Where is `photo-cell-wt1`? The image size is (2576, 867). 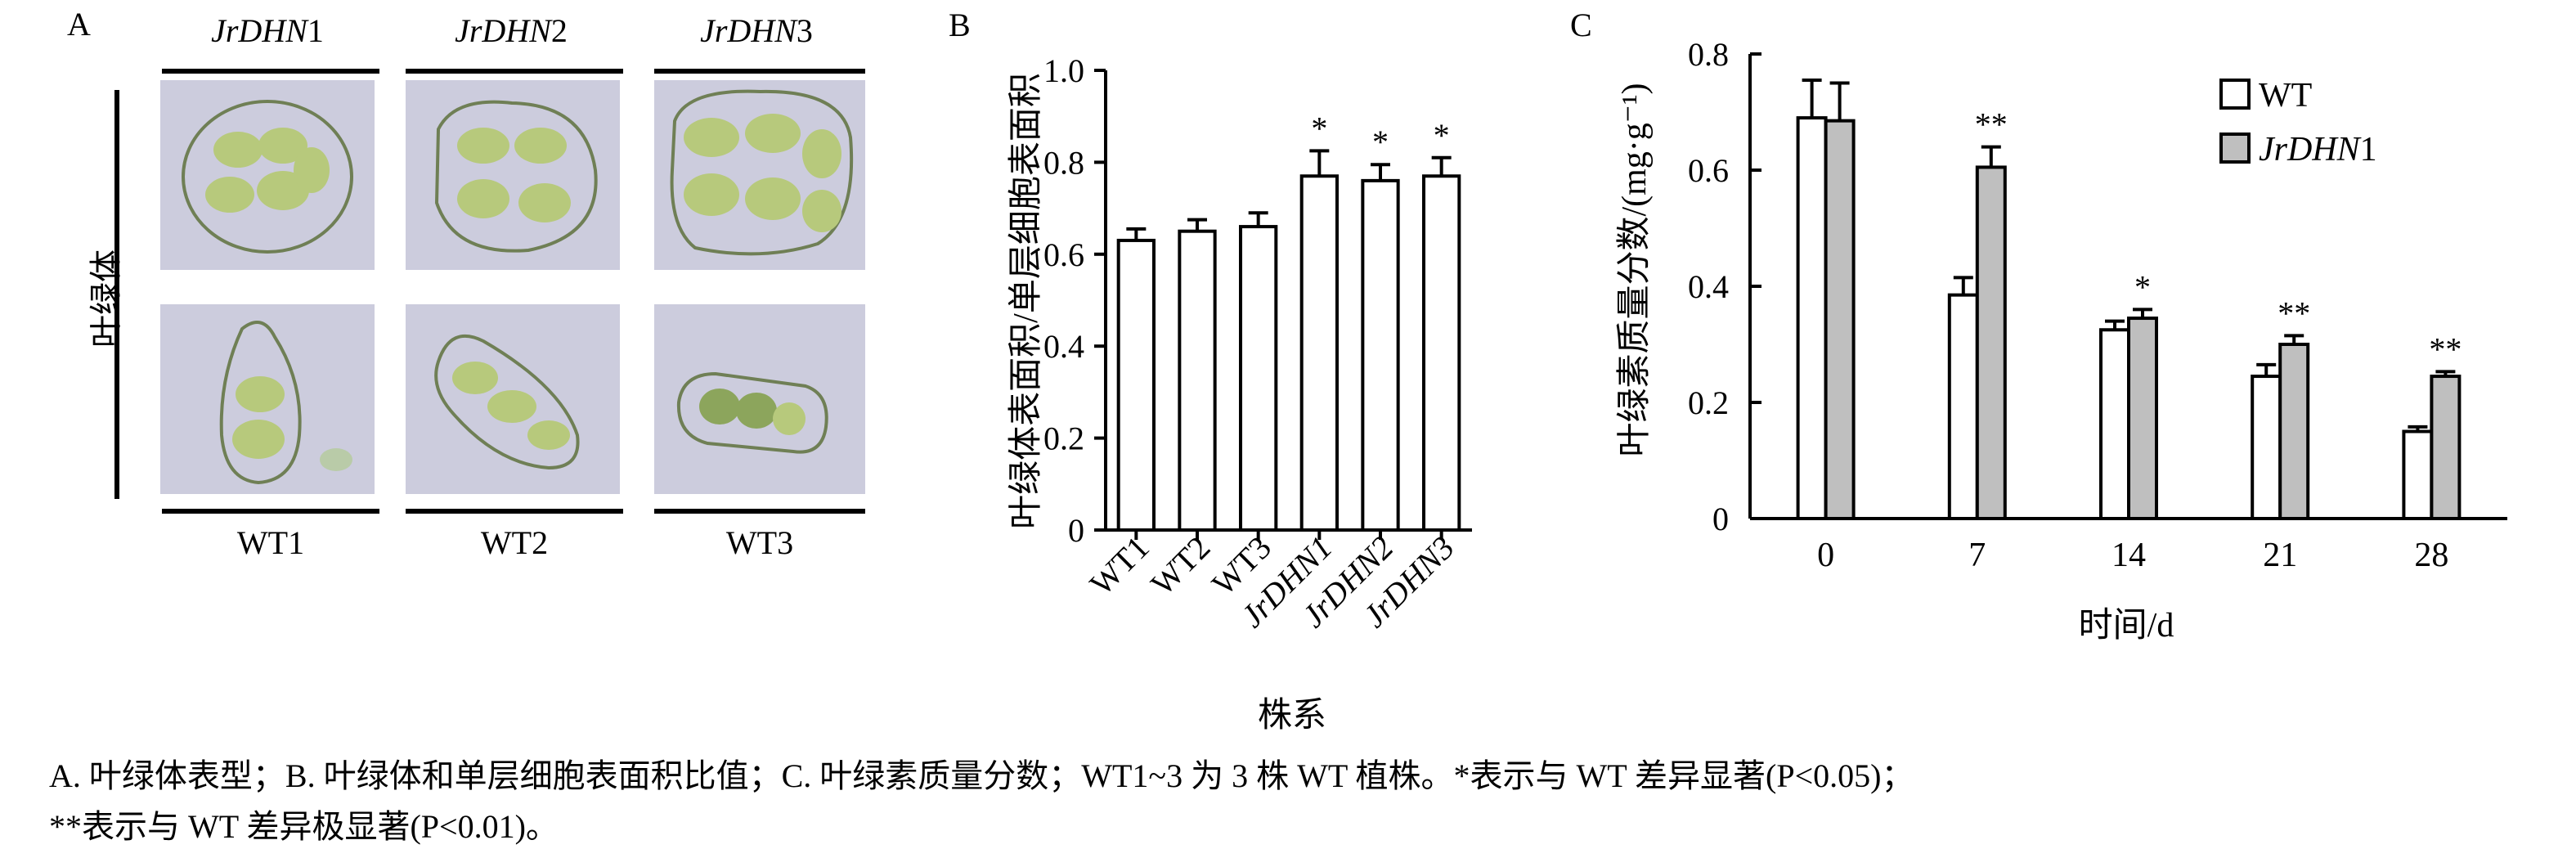 photo-cell-wt1 is located at coordinates (267, 399).